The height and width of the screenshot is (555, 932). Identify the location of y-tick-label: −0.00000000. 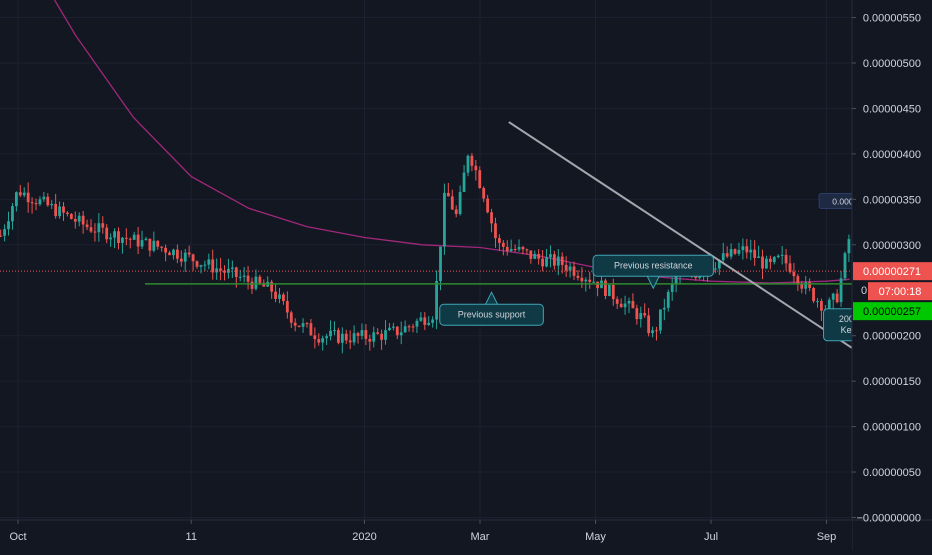
(888, 519).